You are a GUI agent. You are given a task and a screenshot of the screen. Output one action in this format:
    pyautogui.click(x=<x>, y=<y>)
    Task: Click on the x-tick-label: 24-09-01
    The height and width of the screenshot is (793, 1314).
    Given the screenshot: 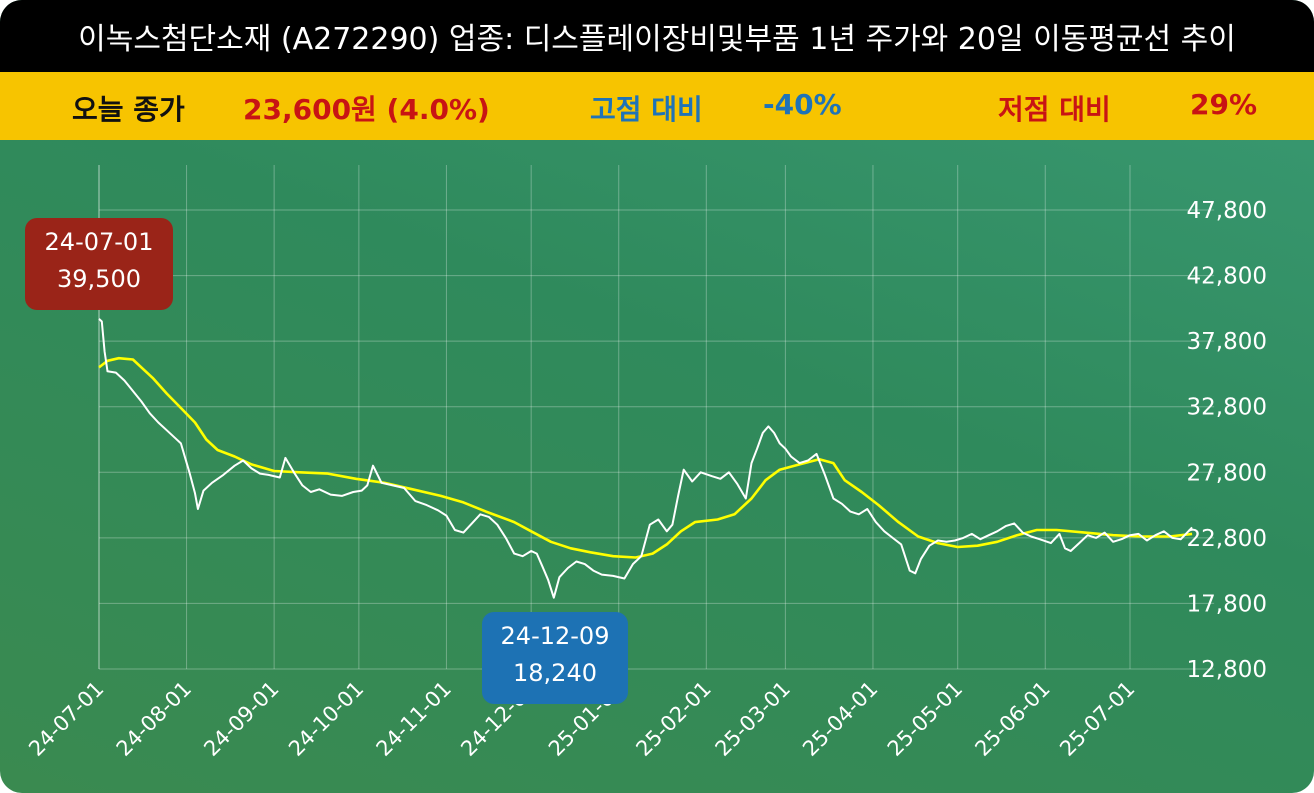 What is the action you would take?
    pyautogui.click(x=241, y=719)
    